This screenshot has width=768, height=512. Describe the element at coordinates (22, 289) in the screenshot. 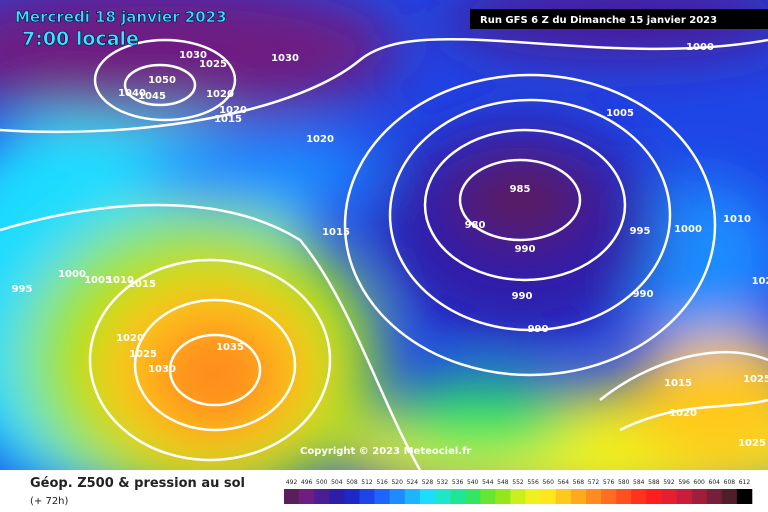

I see `isobar-label: 995` at that location.